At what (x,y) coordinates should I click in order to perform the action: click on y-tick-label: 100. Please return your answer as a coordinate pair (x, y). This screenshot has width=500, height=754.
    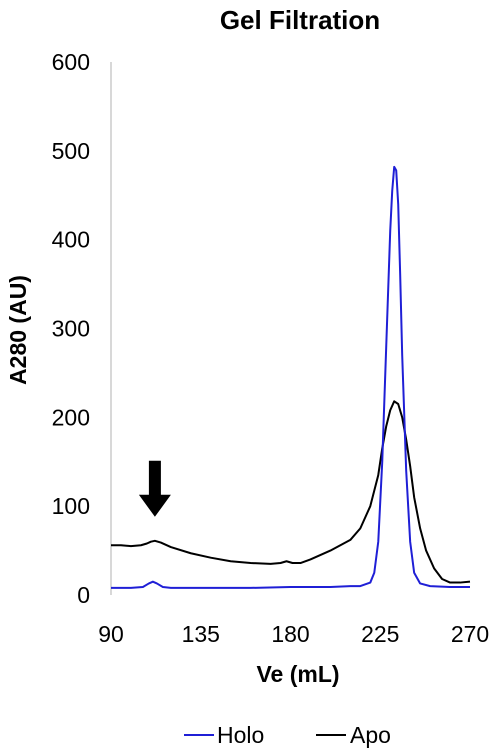
    Looking at the image, I should click on (71, 506).